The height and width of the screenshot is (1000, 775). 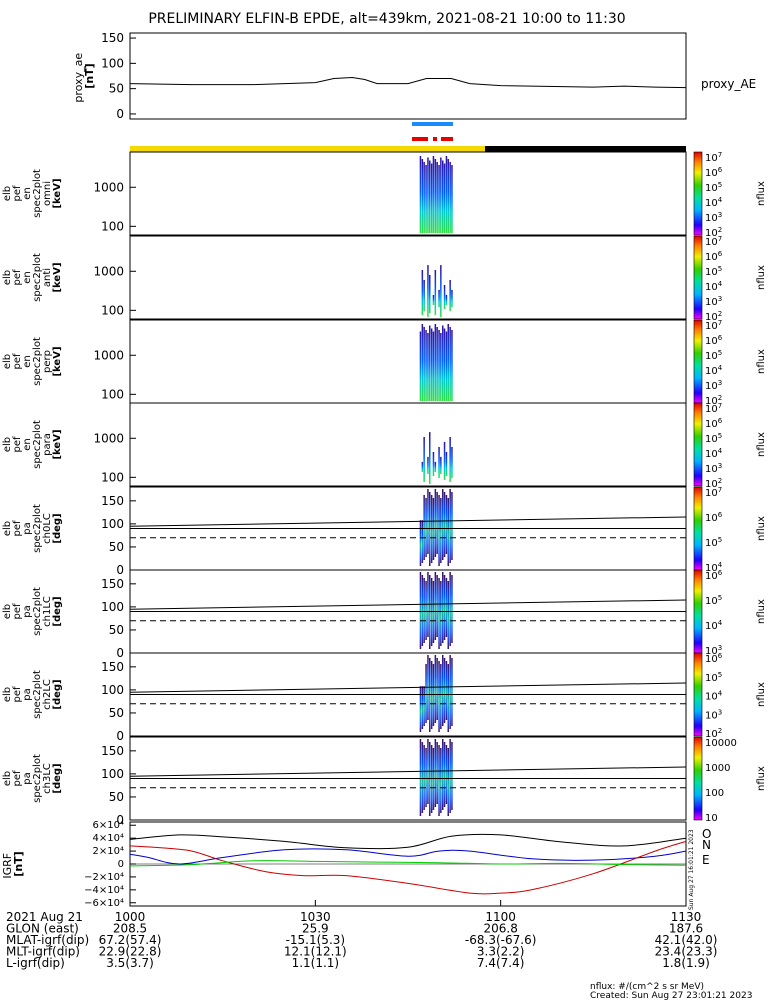 What do you see at coordinates (500, 917) in the screenshot?
I see `xtick-label: 1100` at bounding box center [500, 917].